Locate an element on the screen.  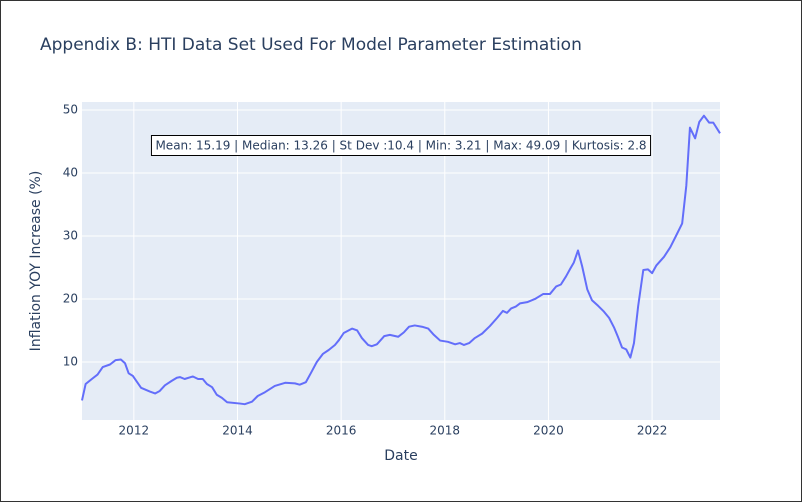
y-tick-label: 30 is located at coordinates (70, 235).